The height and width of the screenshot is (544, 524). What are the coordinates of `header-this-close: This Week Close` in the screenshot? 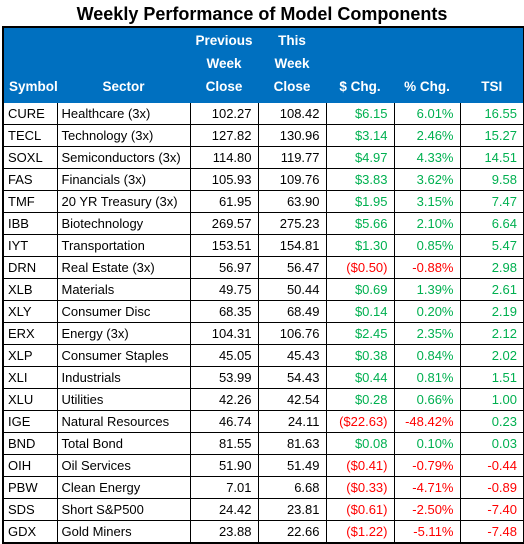 It's located at (292, 64).